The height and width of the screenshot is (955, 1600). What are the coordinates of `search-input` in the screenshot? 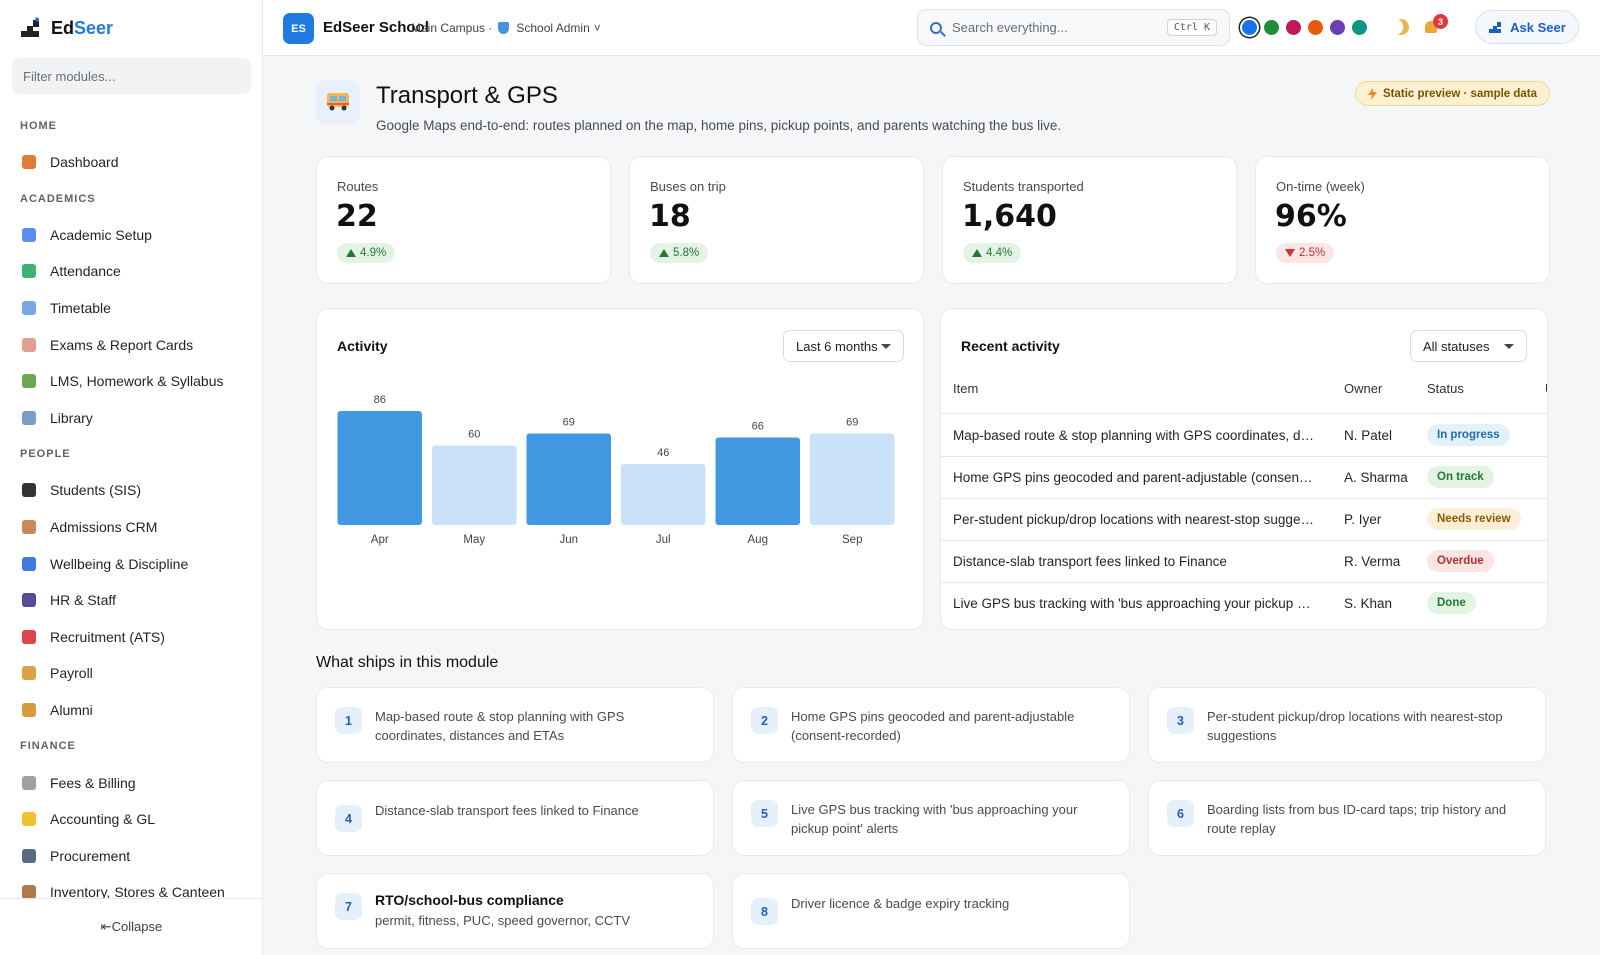 It's located at (1054, 27).